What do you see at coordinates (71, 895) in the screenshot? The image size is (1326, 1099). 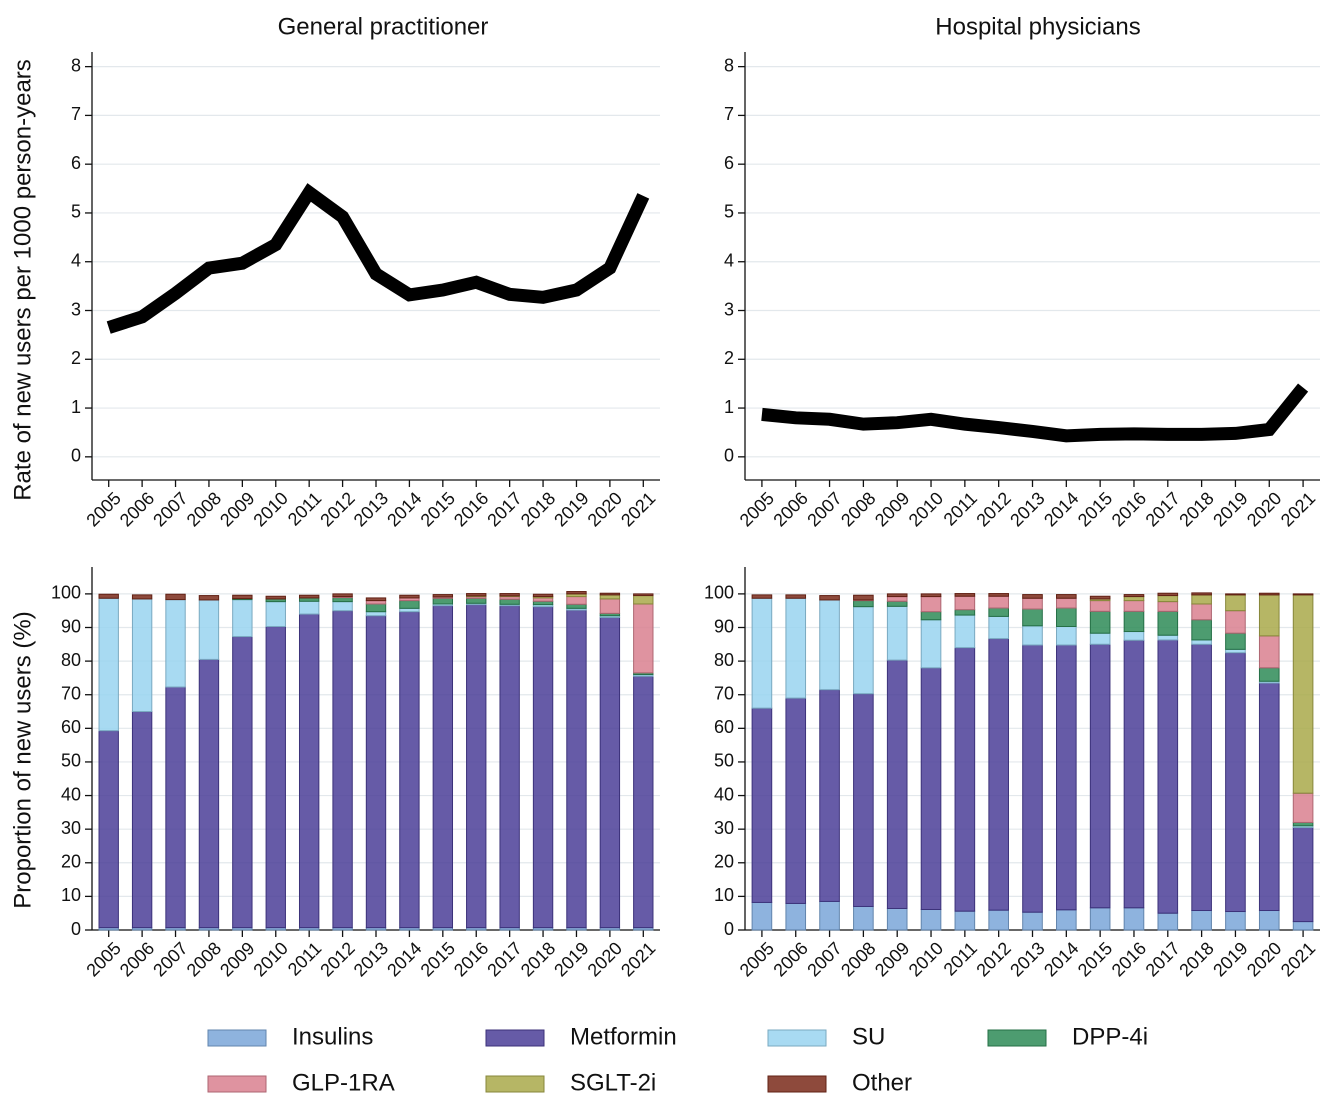 I see `y-tick-label: 10` at bounding box center [71, 895].